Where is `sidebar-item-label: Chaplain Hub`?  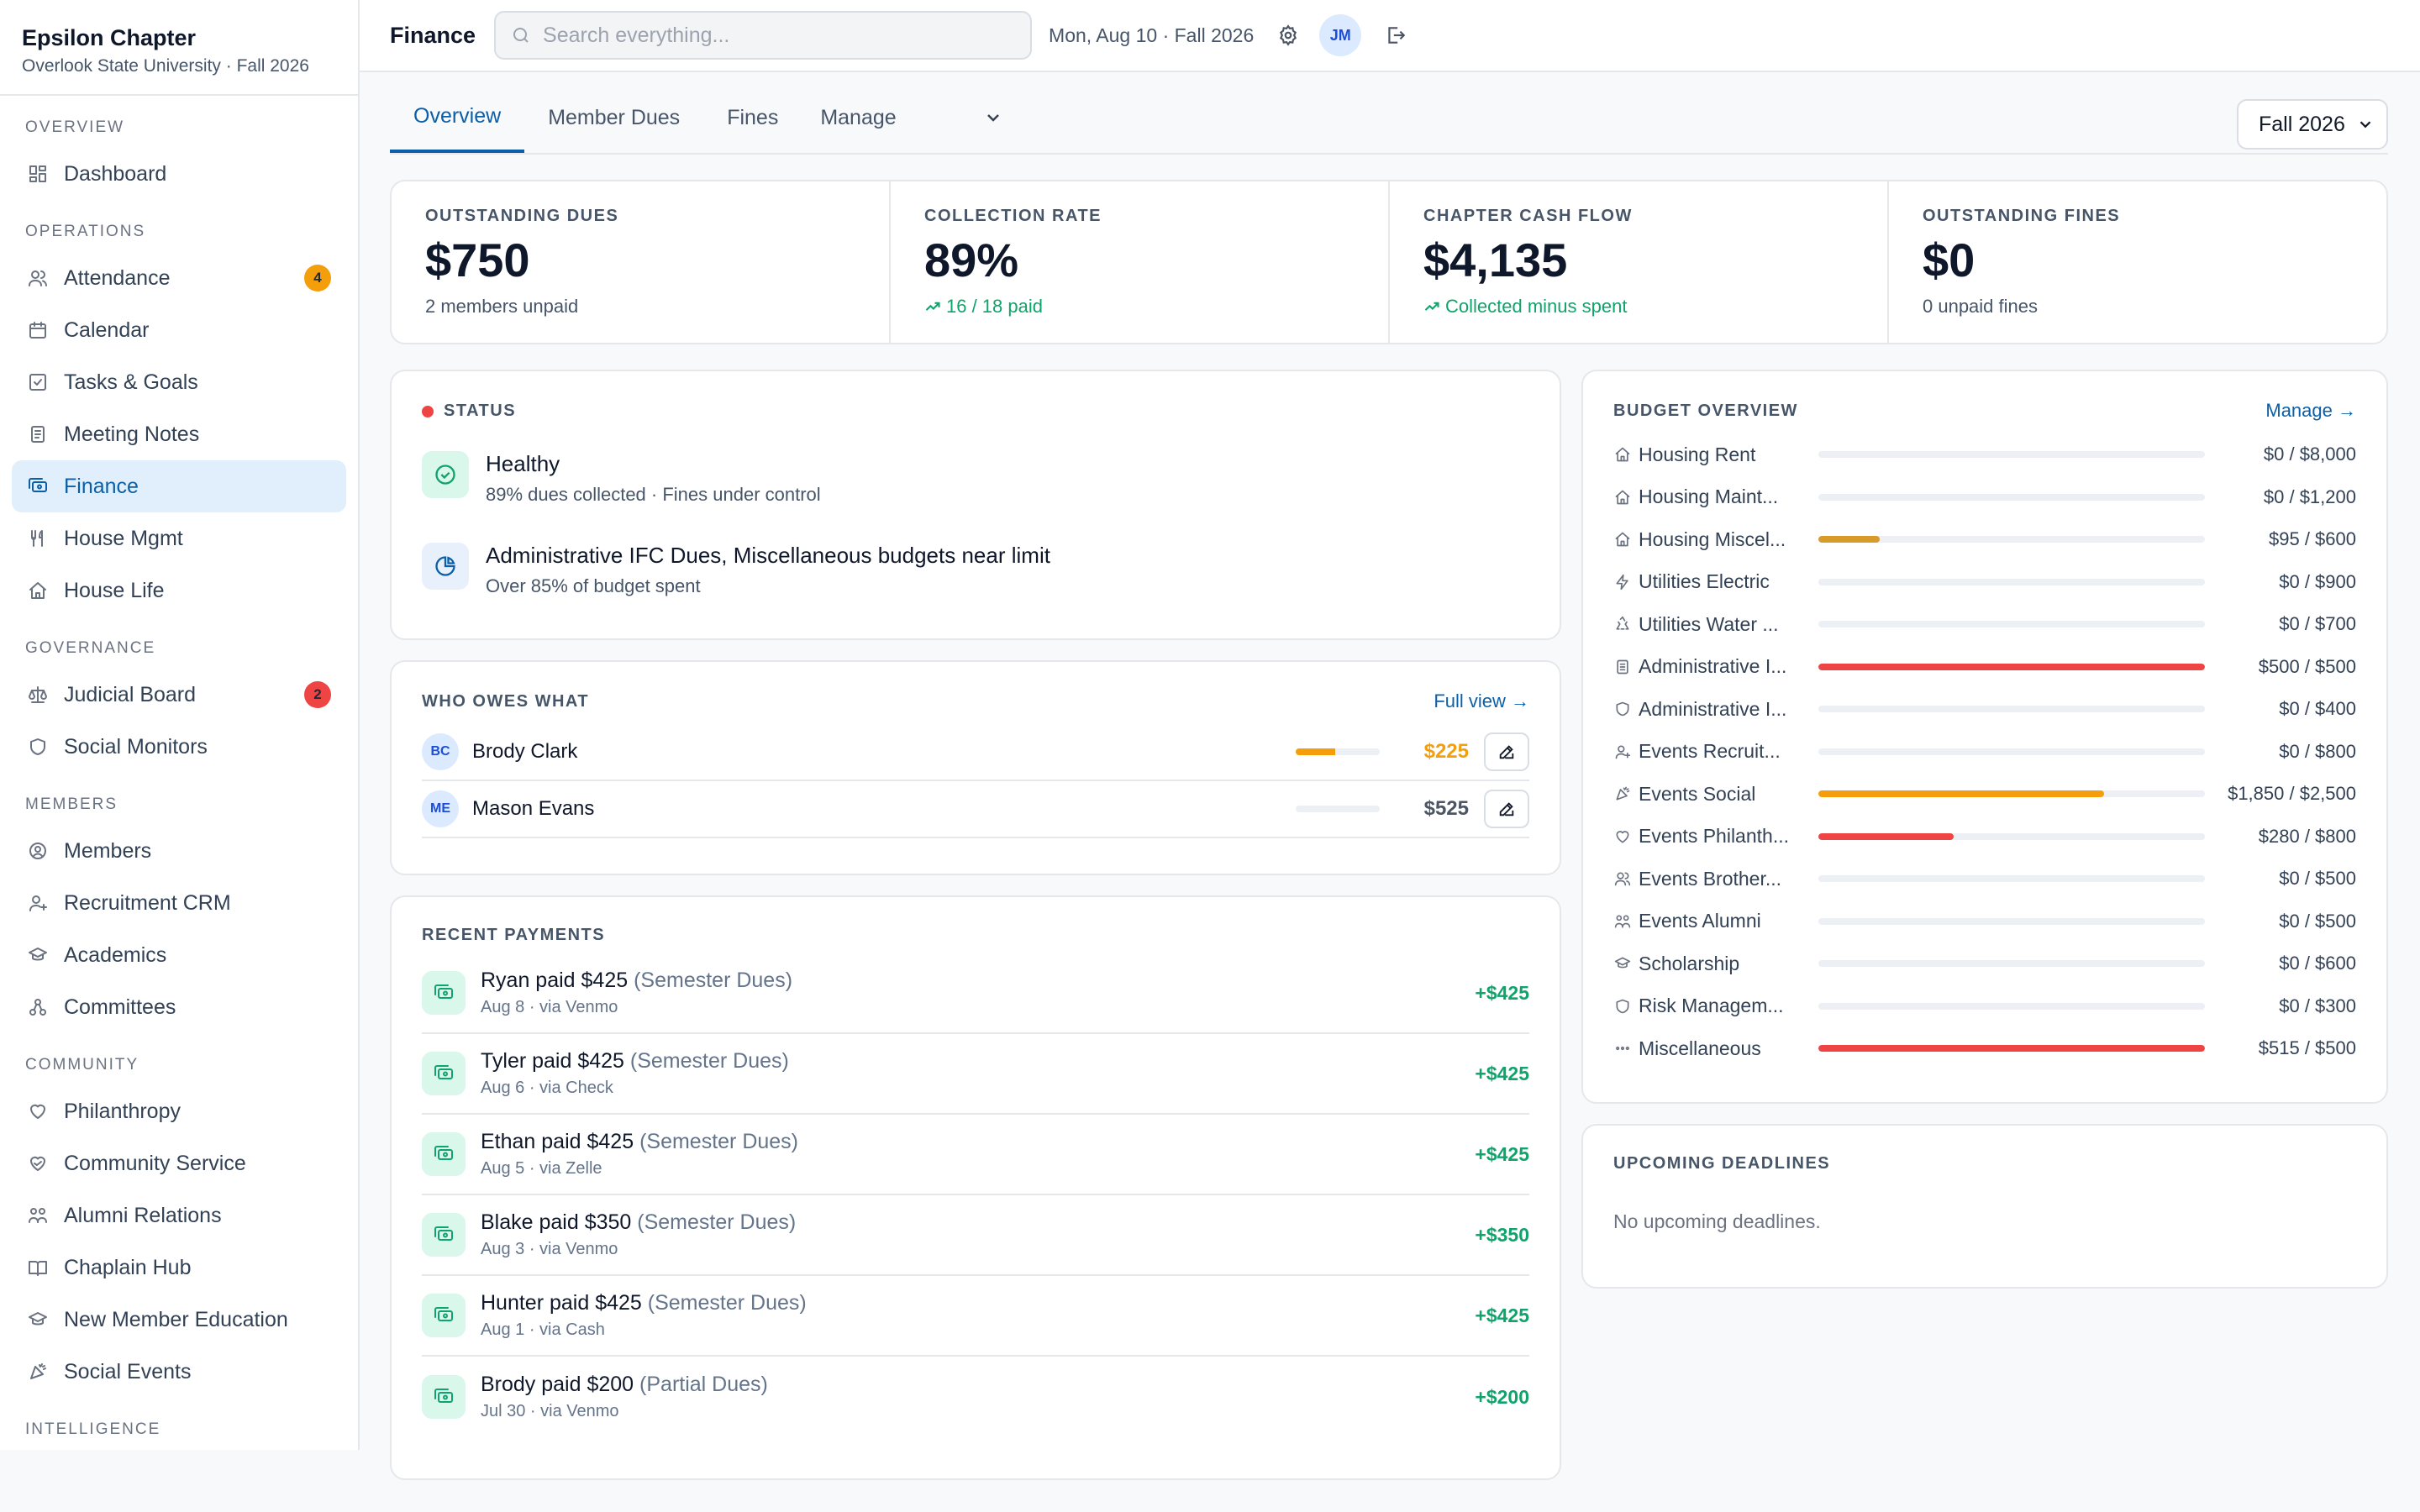 sidebar-item-label: Chaplain Hub is located at coordinates (128, 1267).